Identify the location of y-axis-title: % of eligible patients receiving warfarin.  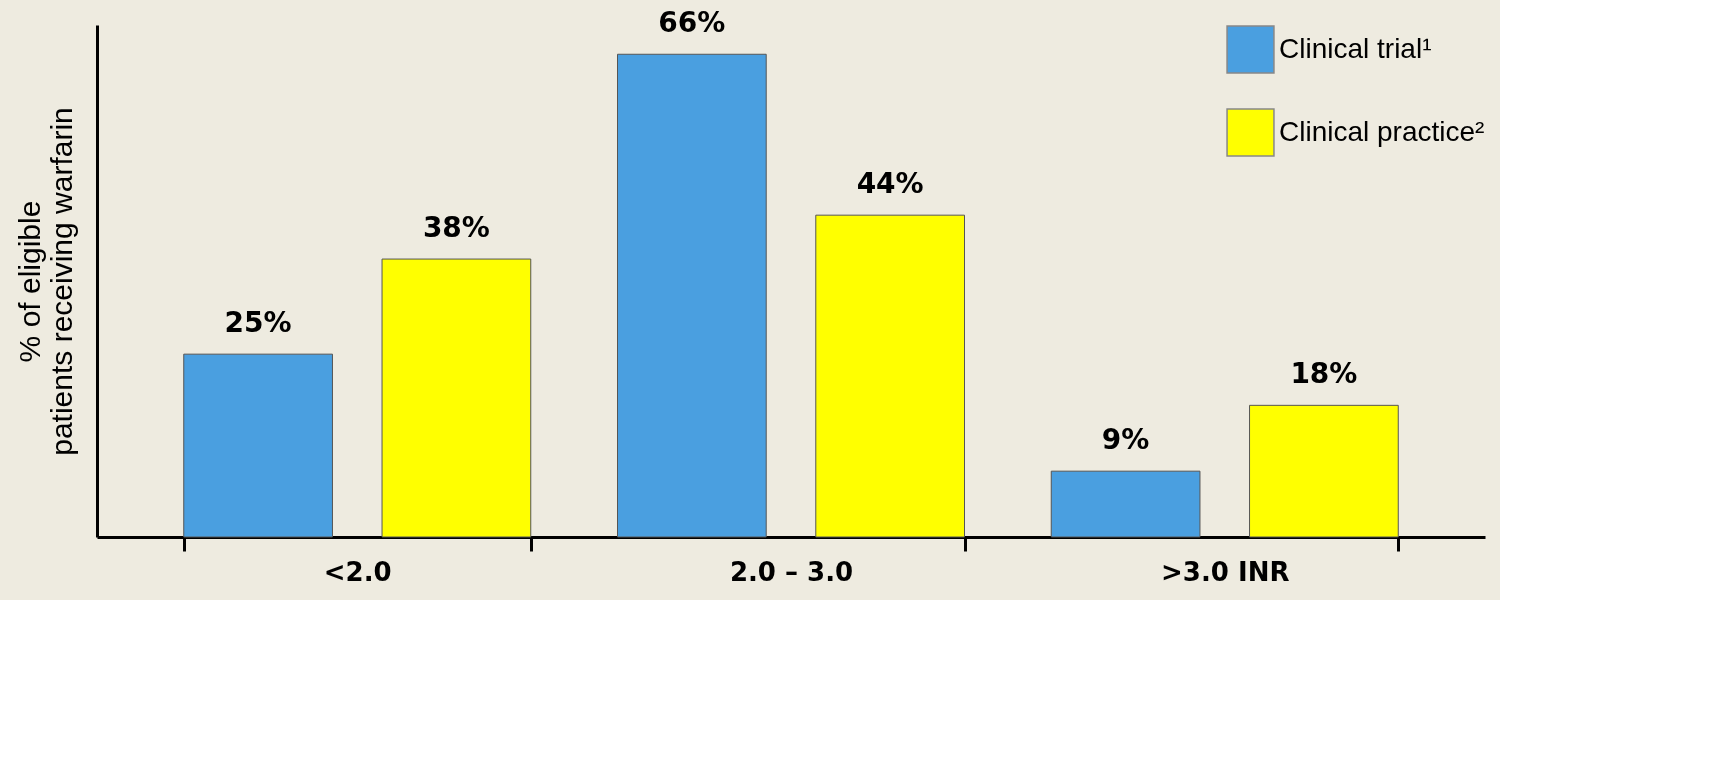
(45, 281).